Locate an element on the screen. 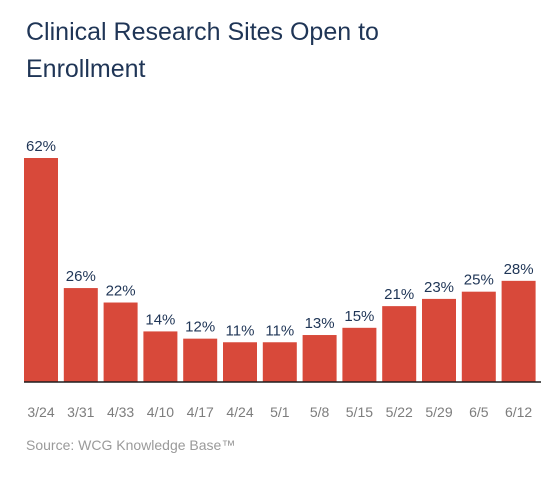  x-tick-label-6-12: 6/12 is located at coordinates (518, 412).